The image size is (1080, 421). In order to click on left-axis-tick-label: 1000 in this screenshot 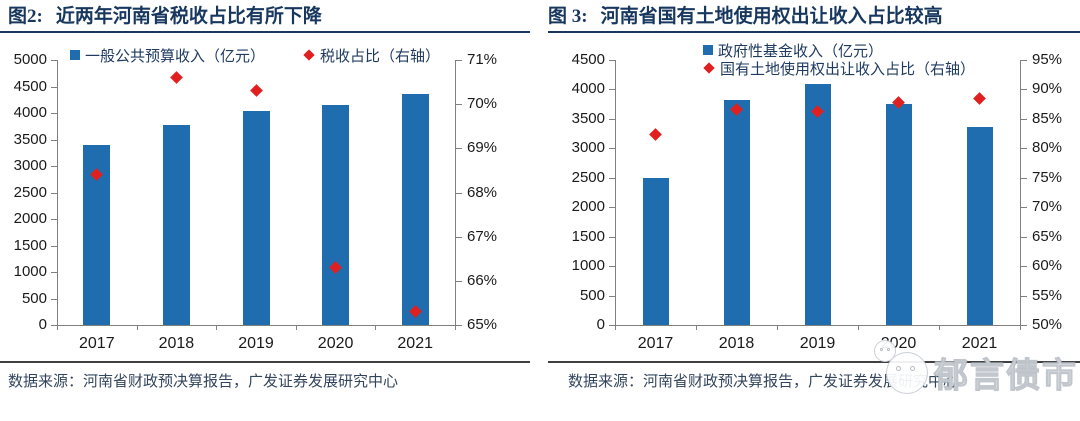, I will do `click(30, 271)`.